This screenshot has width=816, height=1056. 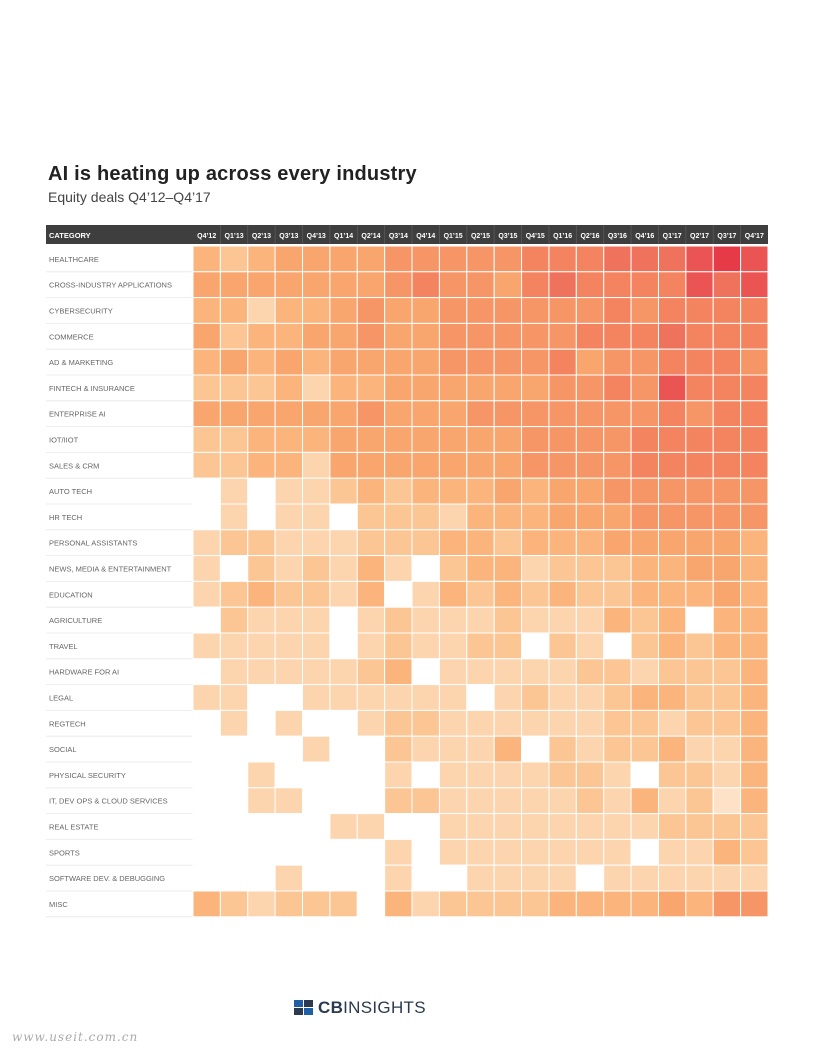 I want to click on column-label: Q2’17, so click(x=699, y=236).